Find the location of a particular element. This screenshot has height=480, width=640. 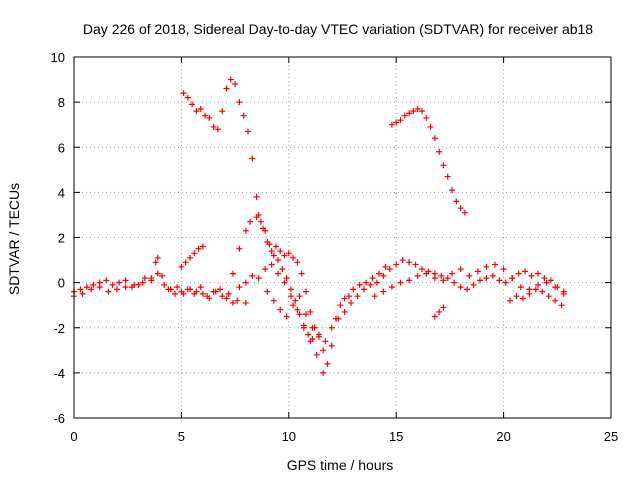

x-tick-label: 20 is located at coordinates (503, 436).